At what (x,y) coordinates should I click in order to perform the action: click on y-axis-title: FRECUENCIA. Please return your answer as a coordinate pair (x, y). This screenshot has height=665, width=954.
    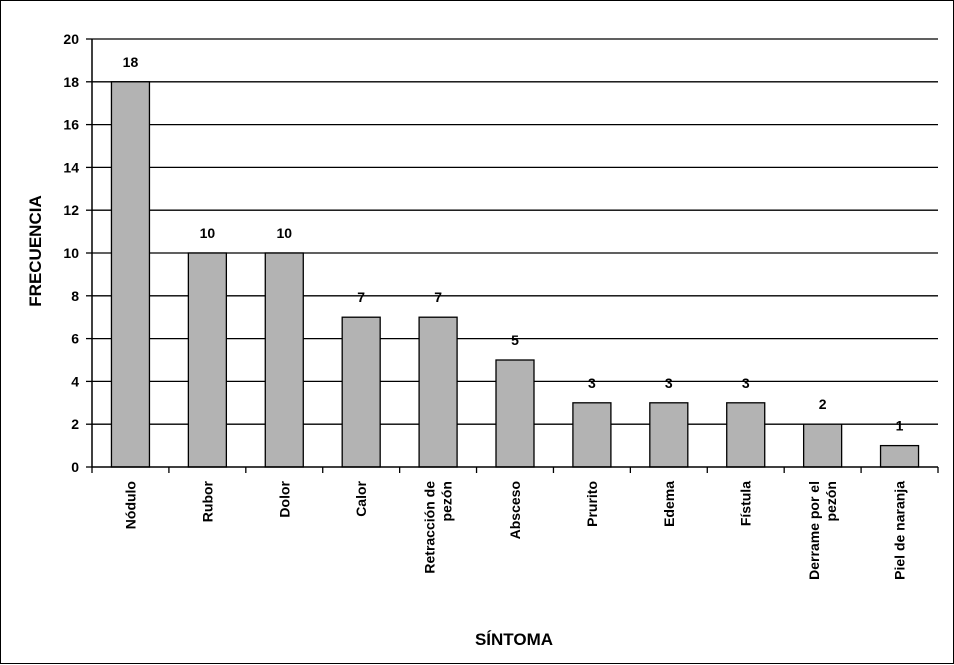
    Looking at the image, I should click on (35, 250).